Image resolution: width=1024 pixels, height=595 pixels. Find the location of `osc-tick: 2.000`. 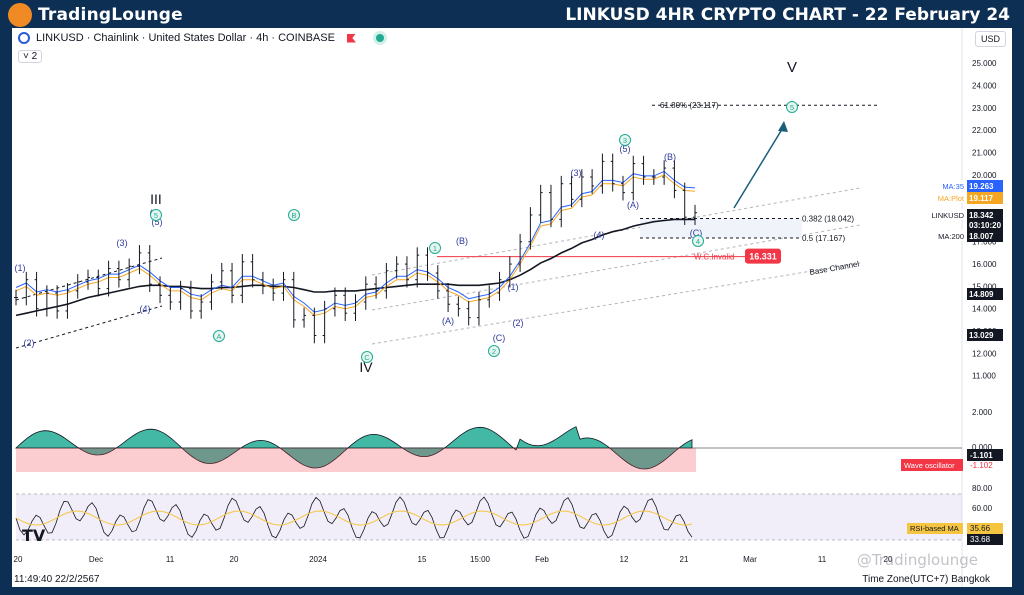

osc-tick: 2.000 is located at coordinates (982, 412).